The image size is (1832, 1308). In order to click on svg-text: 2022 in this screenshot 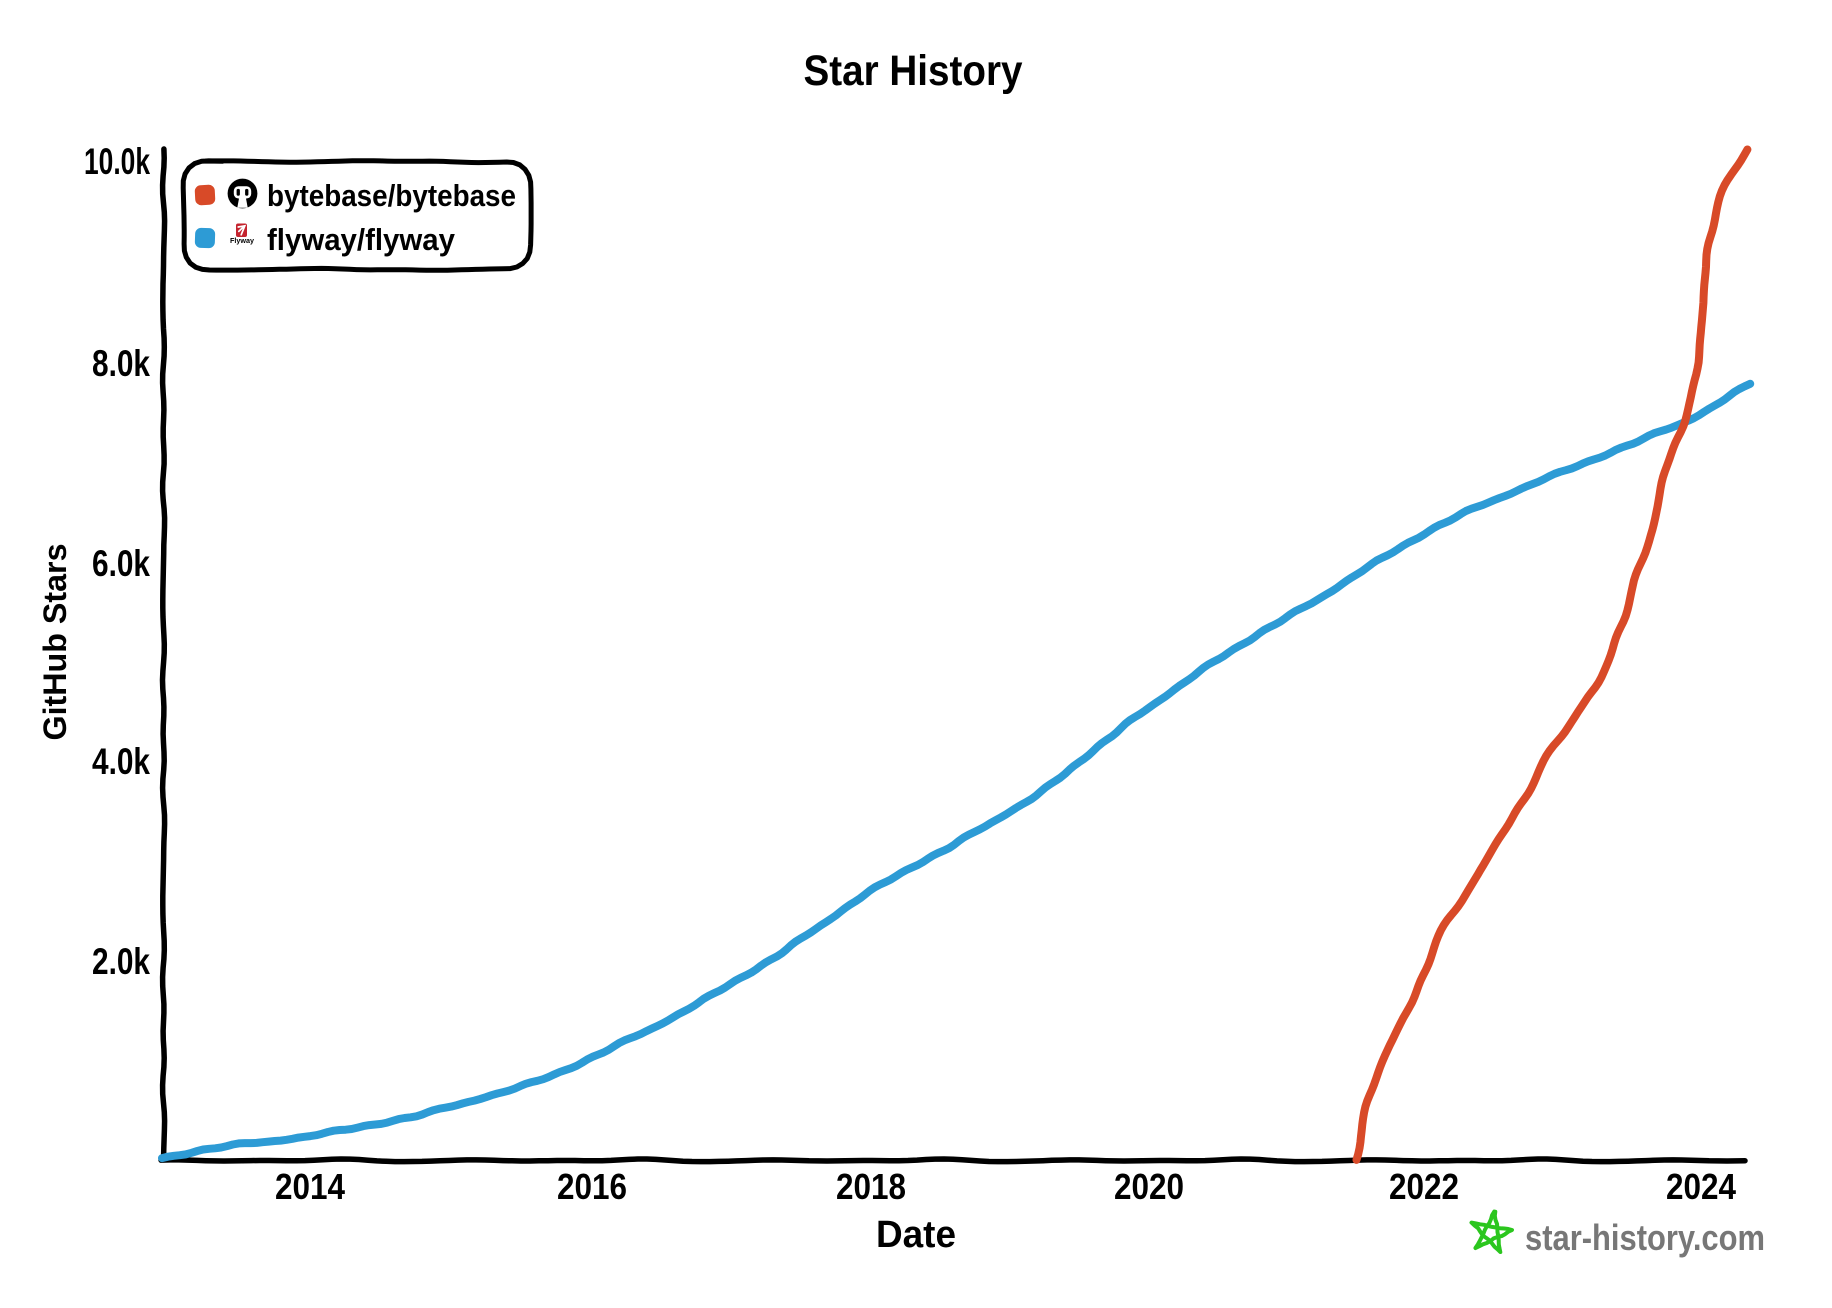, I will do `click(1424, 1186)`.